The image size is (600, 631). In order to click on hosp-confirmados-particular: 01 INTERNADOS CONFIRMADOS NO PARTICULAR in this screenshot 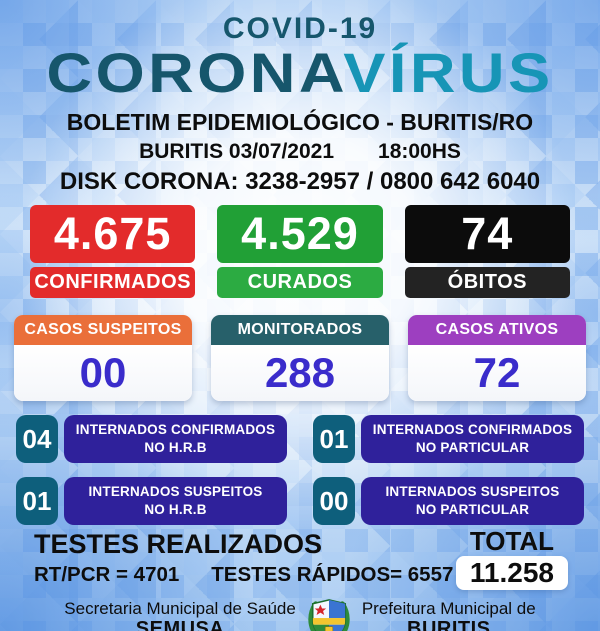, I will do `click(448, 439)`.